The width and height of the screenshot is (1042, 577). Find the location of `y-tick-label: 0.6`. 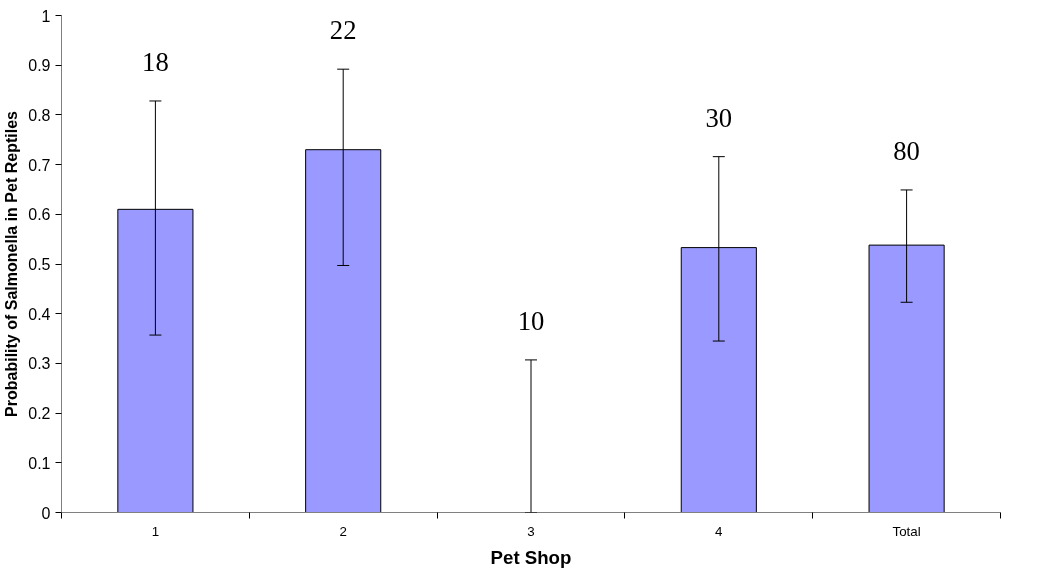

y-tick-label: 0.6 is located at coordinates (39, 215).